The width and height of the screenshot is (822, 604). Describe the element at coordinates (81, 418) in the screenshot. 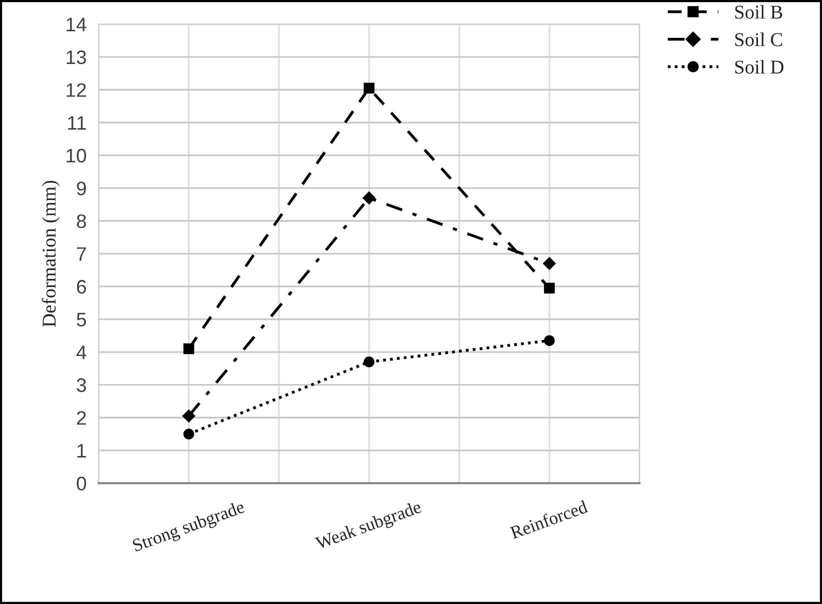

I see `y-tick-label: 2` at that location.